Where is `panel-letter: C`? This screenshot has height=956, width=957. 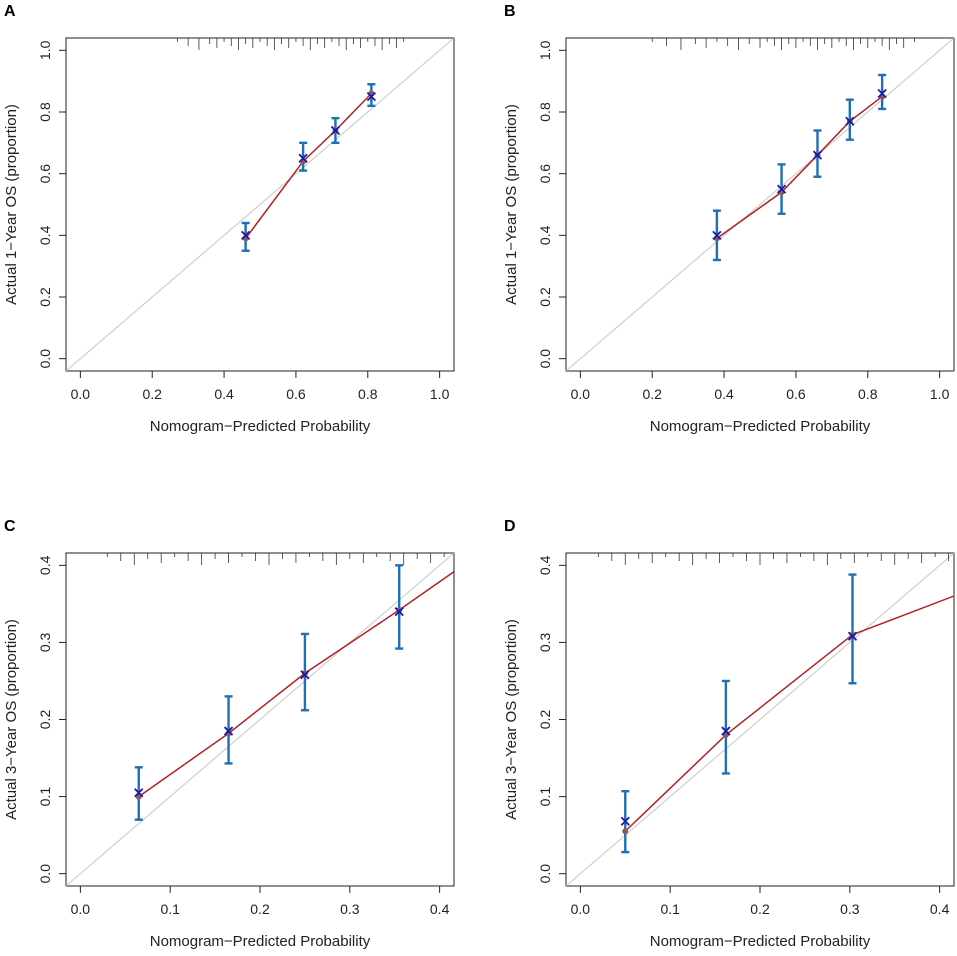 panel-letter: C is located at coordinates (10, 526).